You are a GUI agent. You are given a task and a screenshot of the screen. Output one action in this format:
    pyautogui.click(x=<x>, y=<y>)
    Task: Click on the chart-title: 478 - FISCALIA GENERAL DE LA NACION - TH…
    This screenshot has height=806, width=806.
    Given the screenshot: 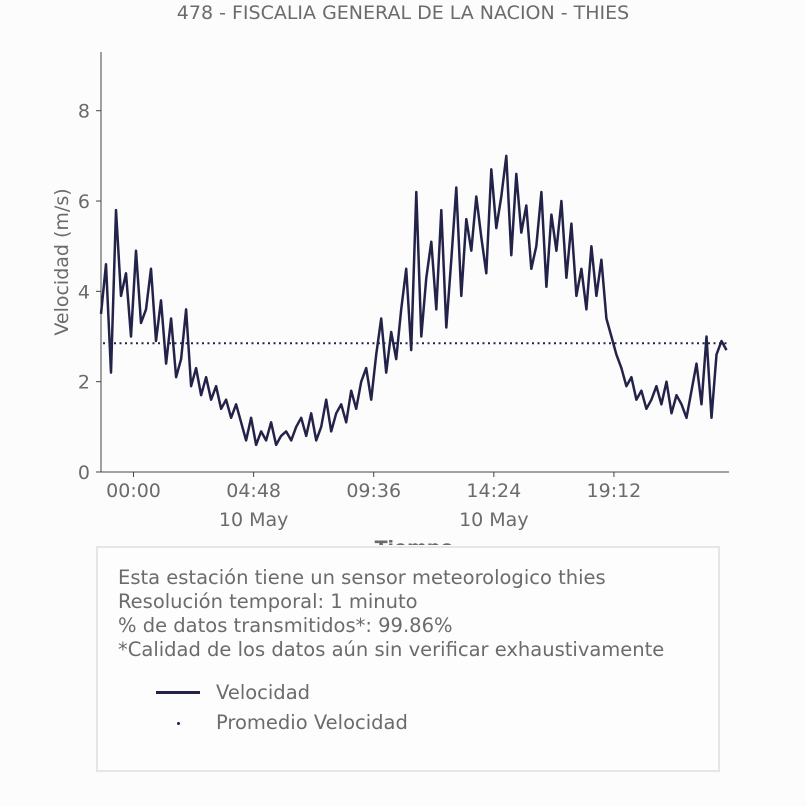 What is the action you would take?
    pyautogui.click(x=403, y=13)
    